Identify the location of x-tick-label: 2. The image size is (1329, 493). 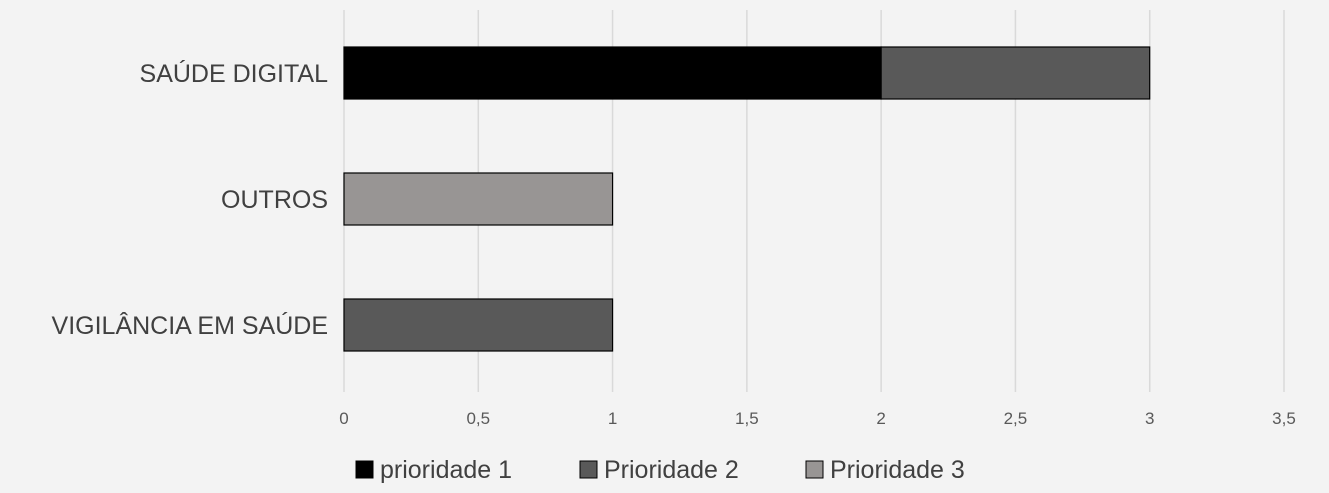
(880, 418).